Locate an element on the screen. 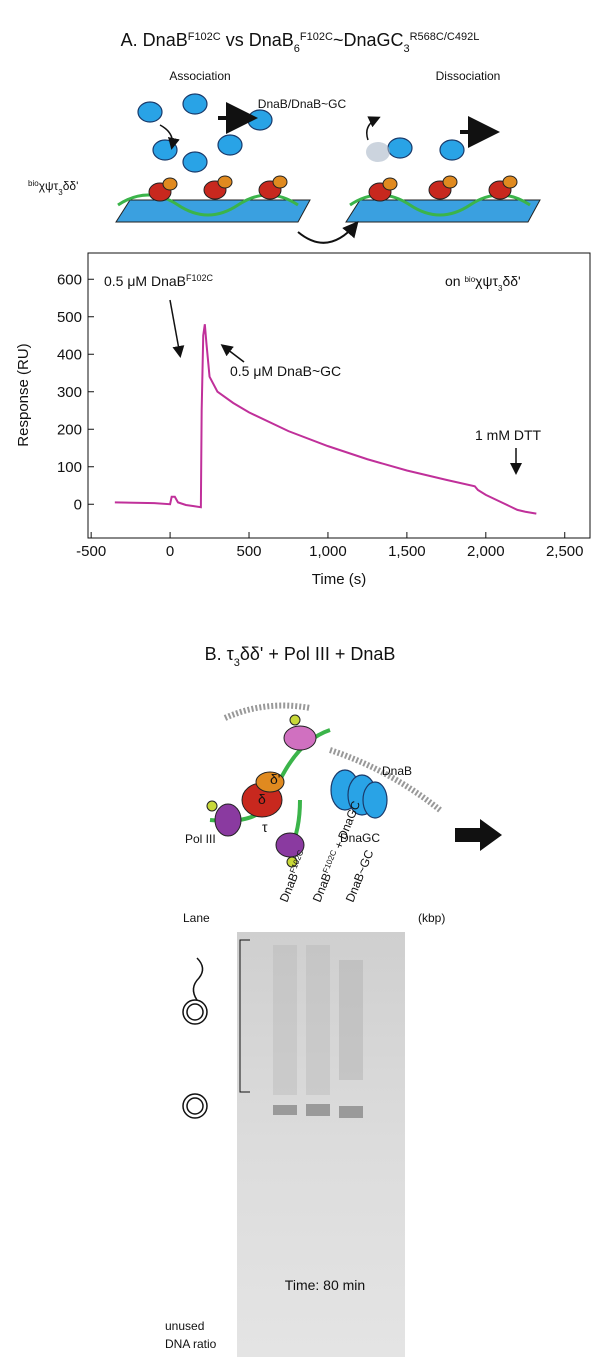 This screenshot has height=1367, width=600. label-part: DnaB~GC is located at coordinates (360, 876).